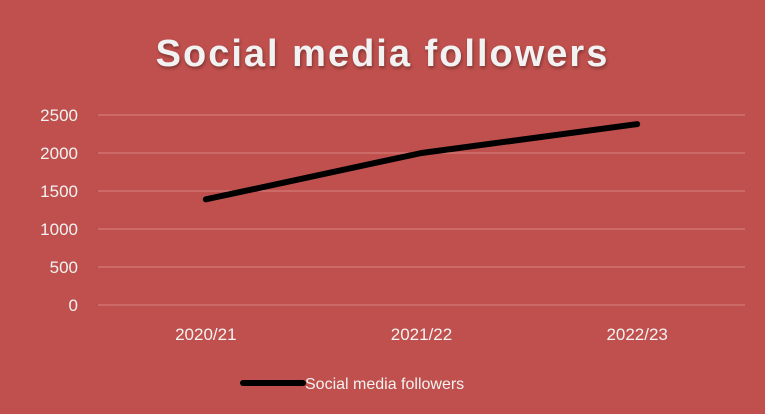 The height and width of the screenshot is (414, 765). What do you see at coordinates (59, 153) in the screenshot?
I see `y-tick-label: 2000` at bounding box center [59, 153].